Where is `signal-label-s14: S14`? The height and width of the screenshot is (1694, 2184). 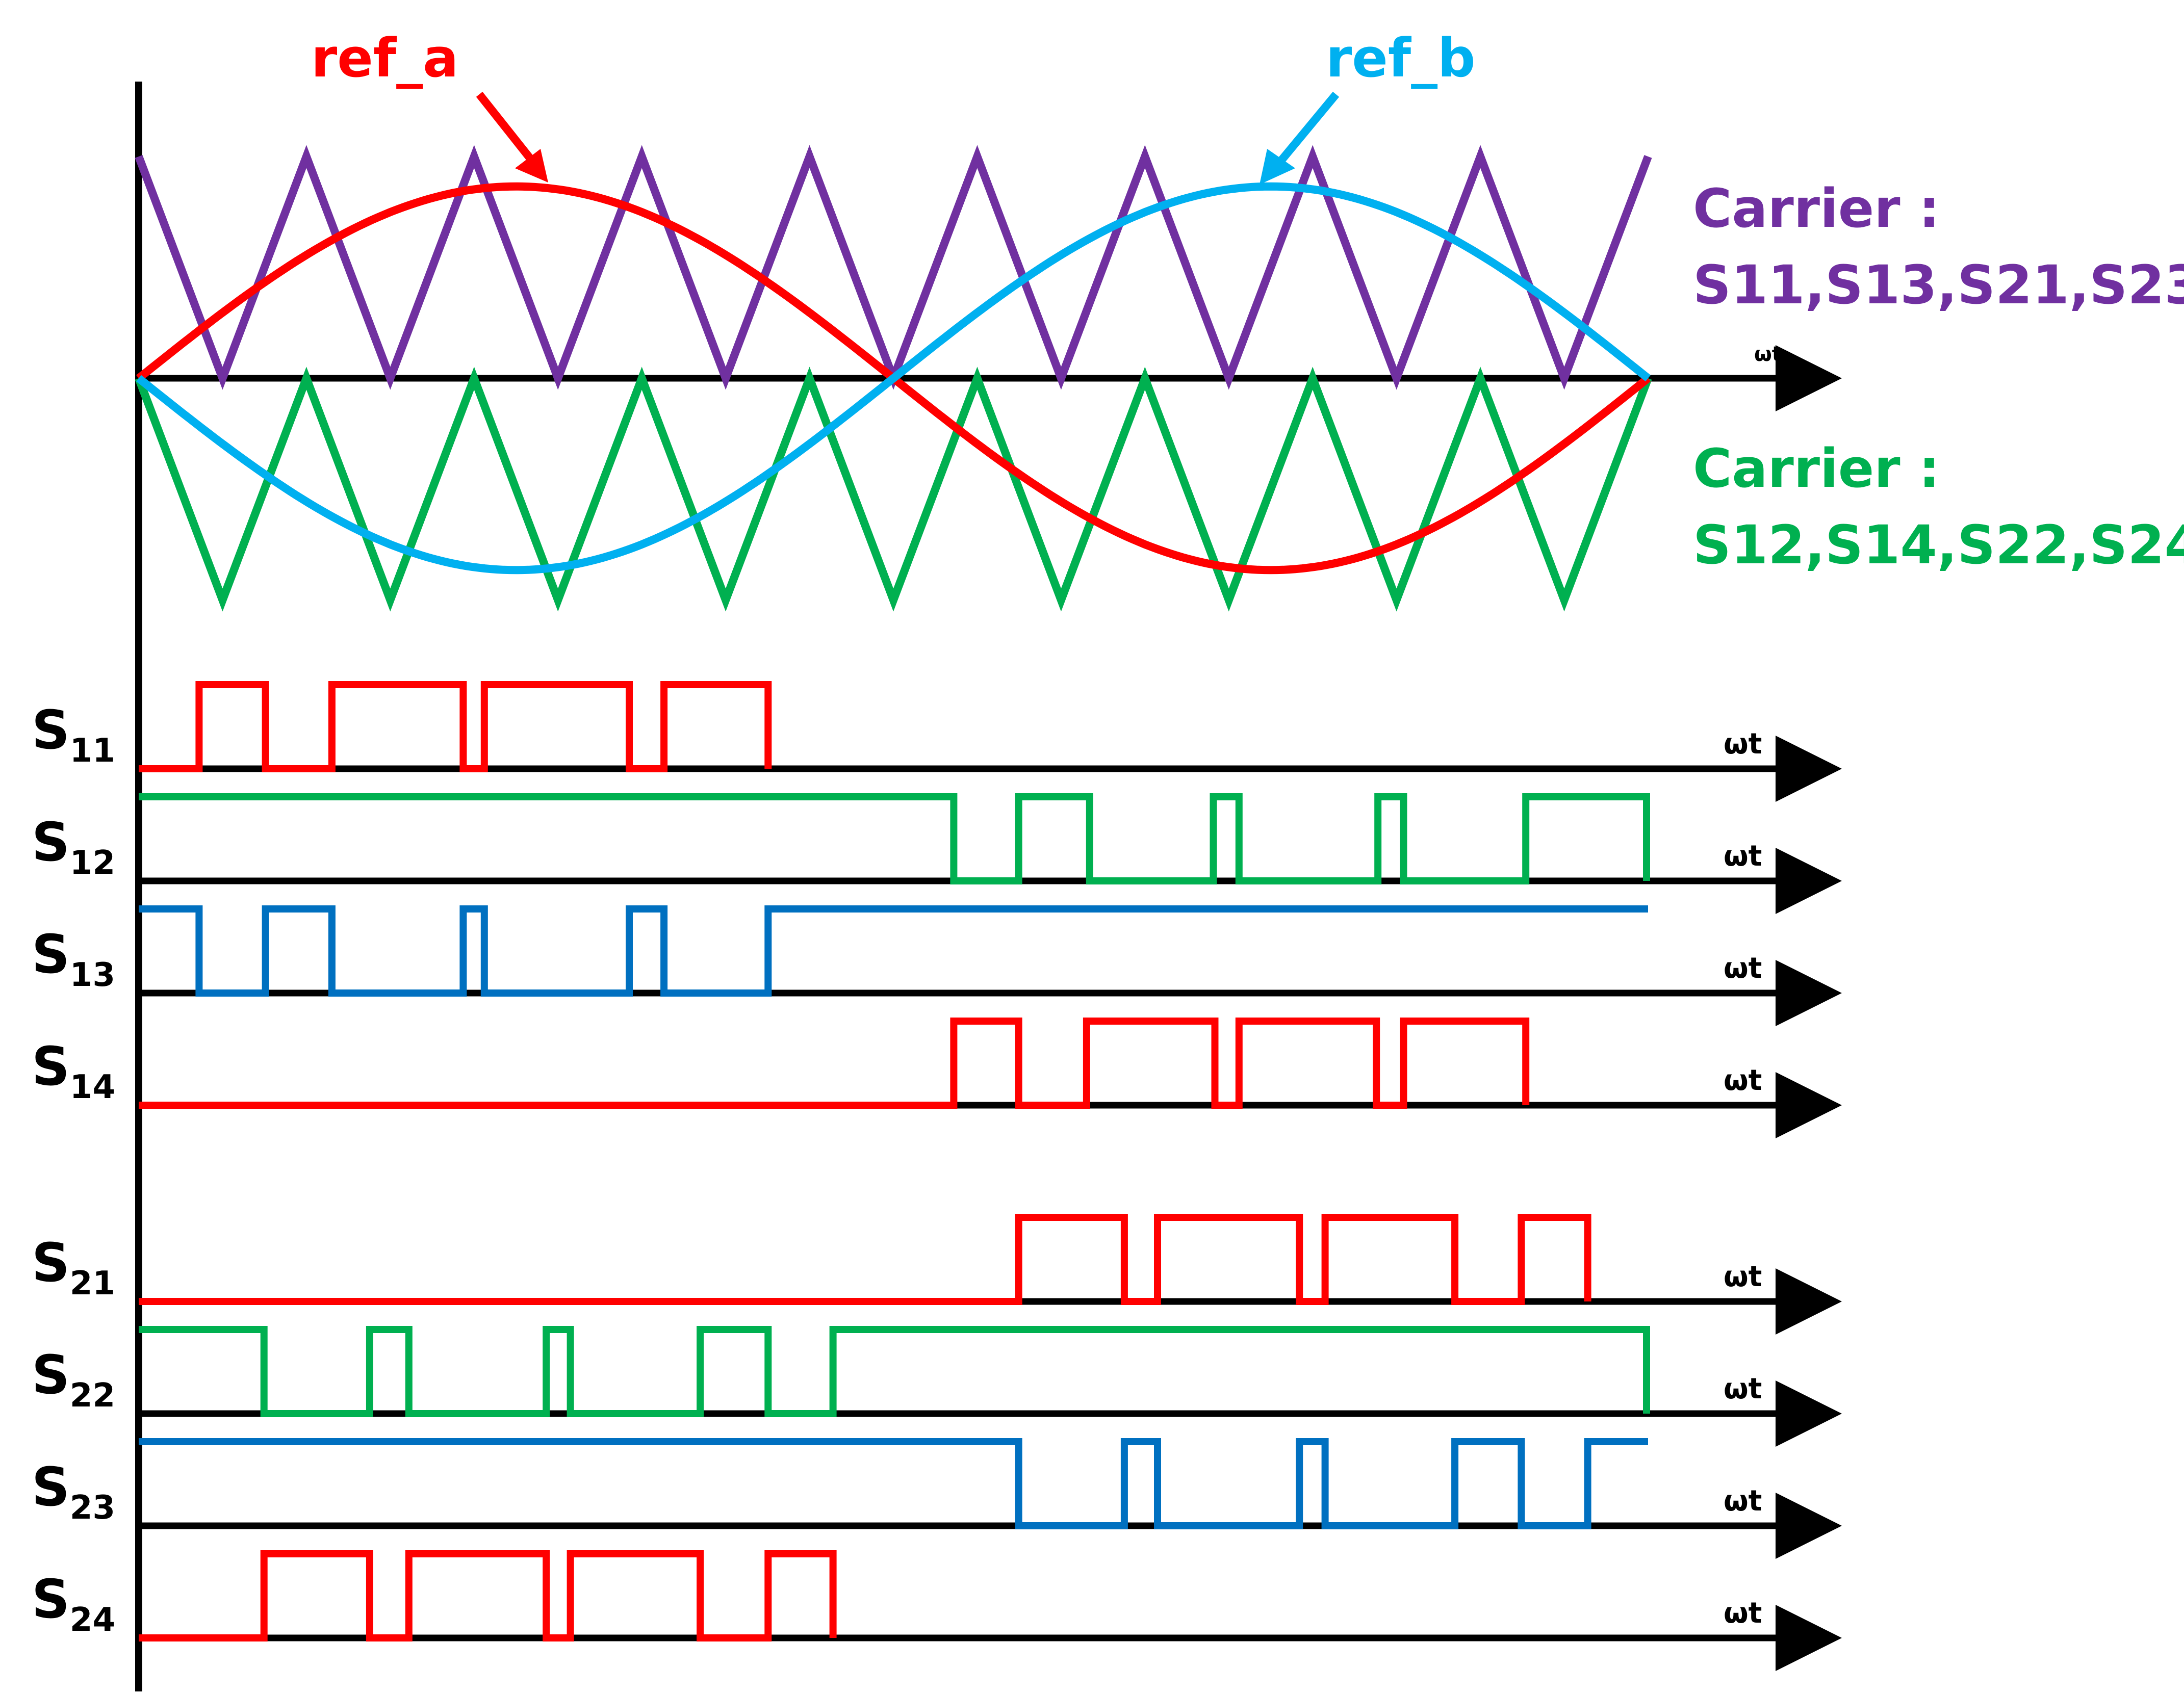 signal-label-s14: S14 is located at coordinates (73, 1070).